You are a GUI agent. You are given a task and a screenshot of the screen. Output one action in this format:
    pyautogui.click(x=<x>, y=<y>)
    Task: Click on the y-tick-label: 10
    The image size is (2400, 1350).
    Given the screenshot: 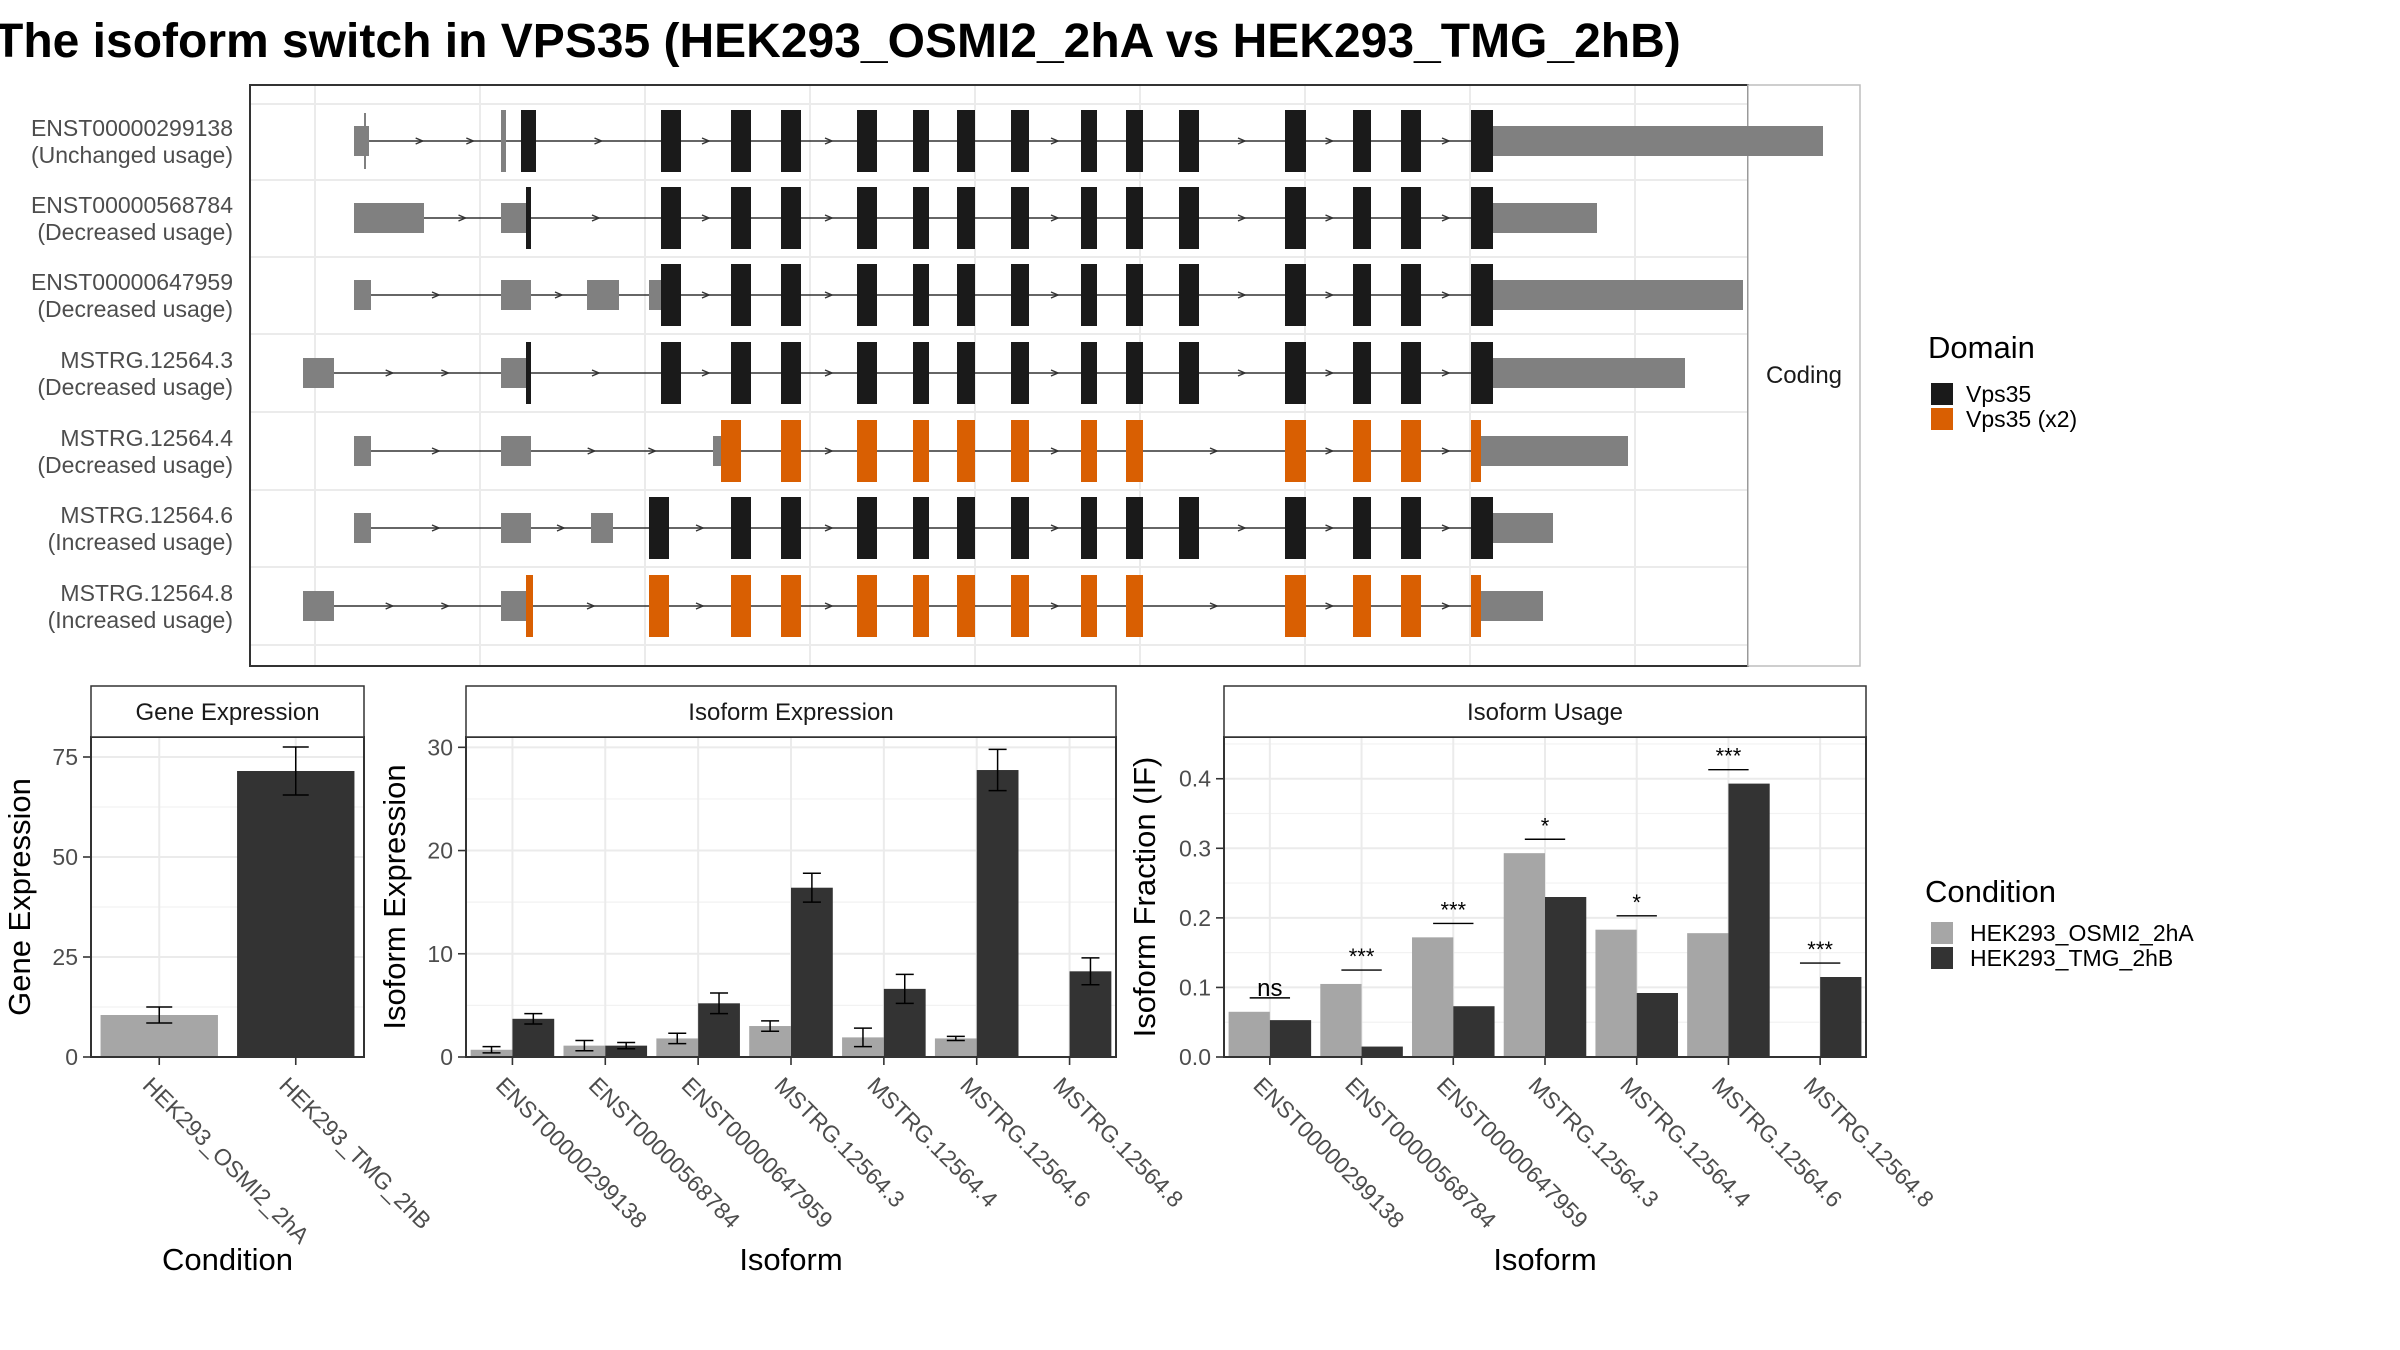 What is the action you would take?
    pyautogui.click(x=440, y=954)
    